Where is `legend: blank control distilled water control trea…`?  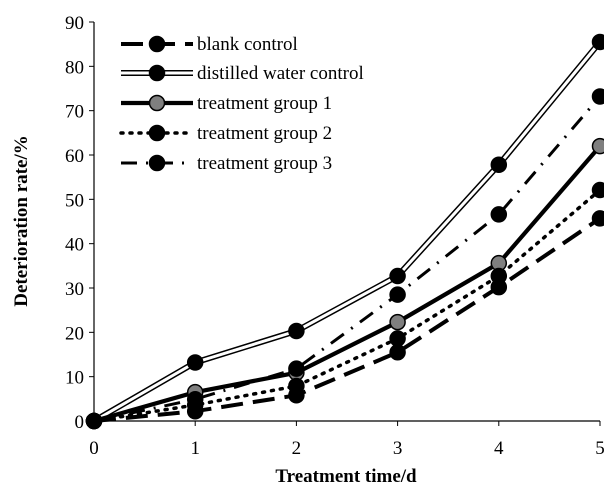 legend: blank control distilled water control trea… is located at coordinates (241, 104).